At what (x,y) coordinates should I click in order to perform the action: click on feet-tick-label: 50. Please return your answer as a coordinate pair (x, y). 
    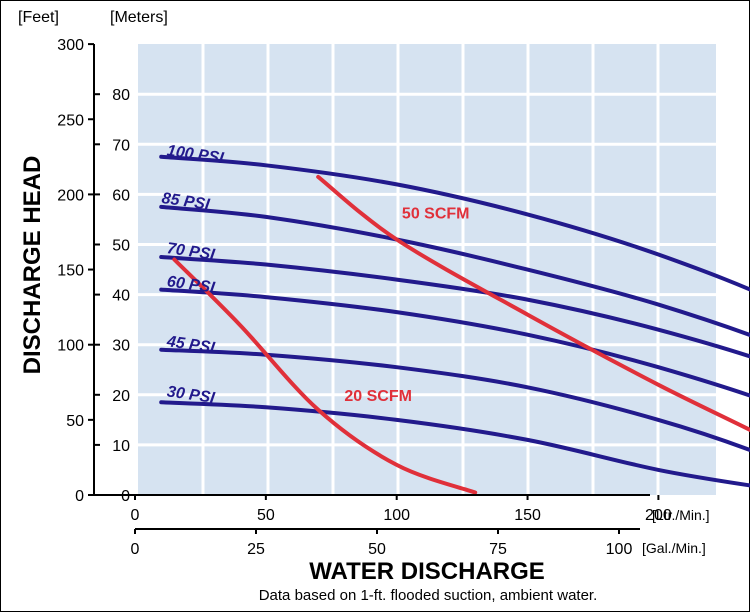
    Looking at the image, I should click on (75, 421).